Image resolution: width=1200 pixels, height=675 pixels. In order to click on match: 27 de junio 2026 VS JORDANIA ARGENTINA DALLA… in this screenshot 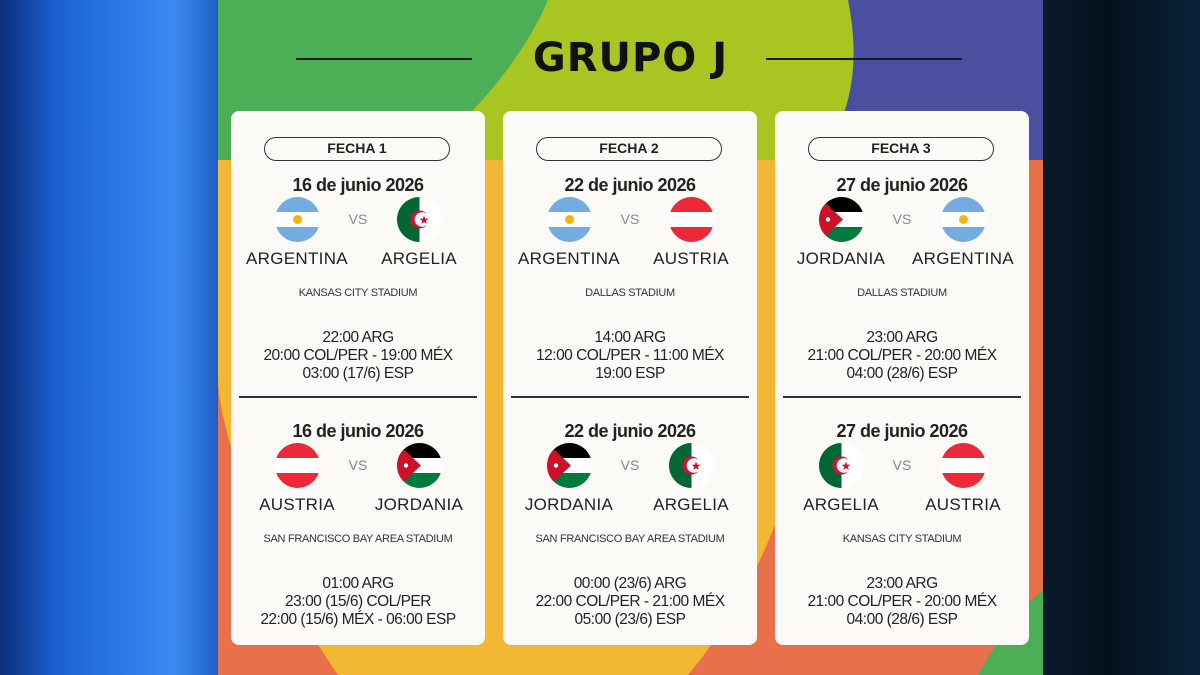, I will do `click(902, 285)`.